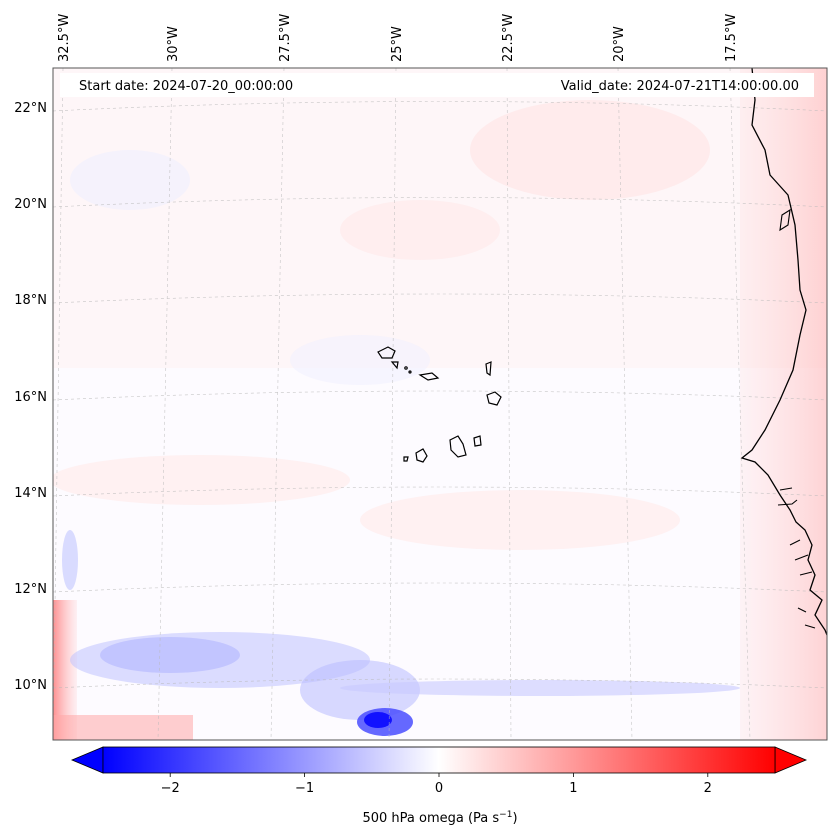 Image resolution: width=837 pixels, height=839 pixels. Describe the element at coordinates (30, 589) in the screenshot. I see `lat-label: 12°N` at that location.